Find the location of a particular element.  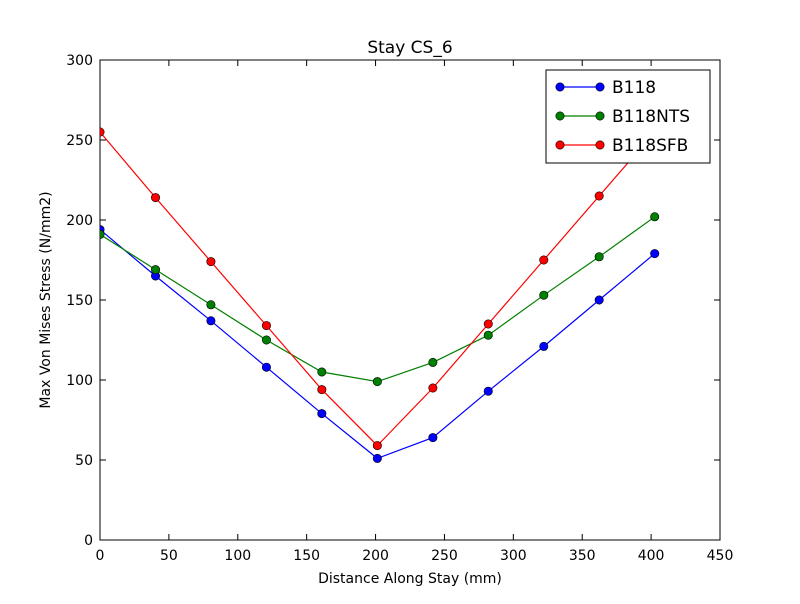

x-axis-title: Distance Along Stay (mm) is located at coordinates (410, 579).